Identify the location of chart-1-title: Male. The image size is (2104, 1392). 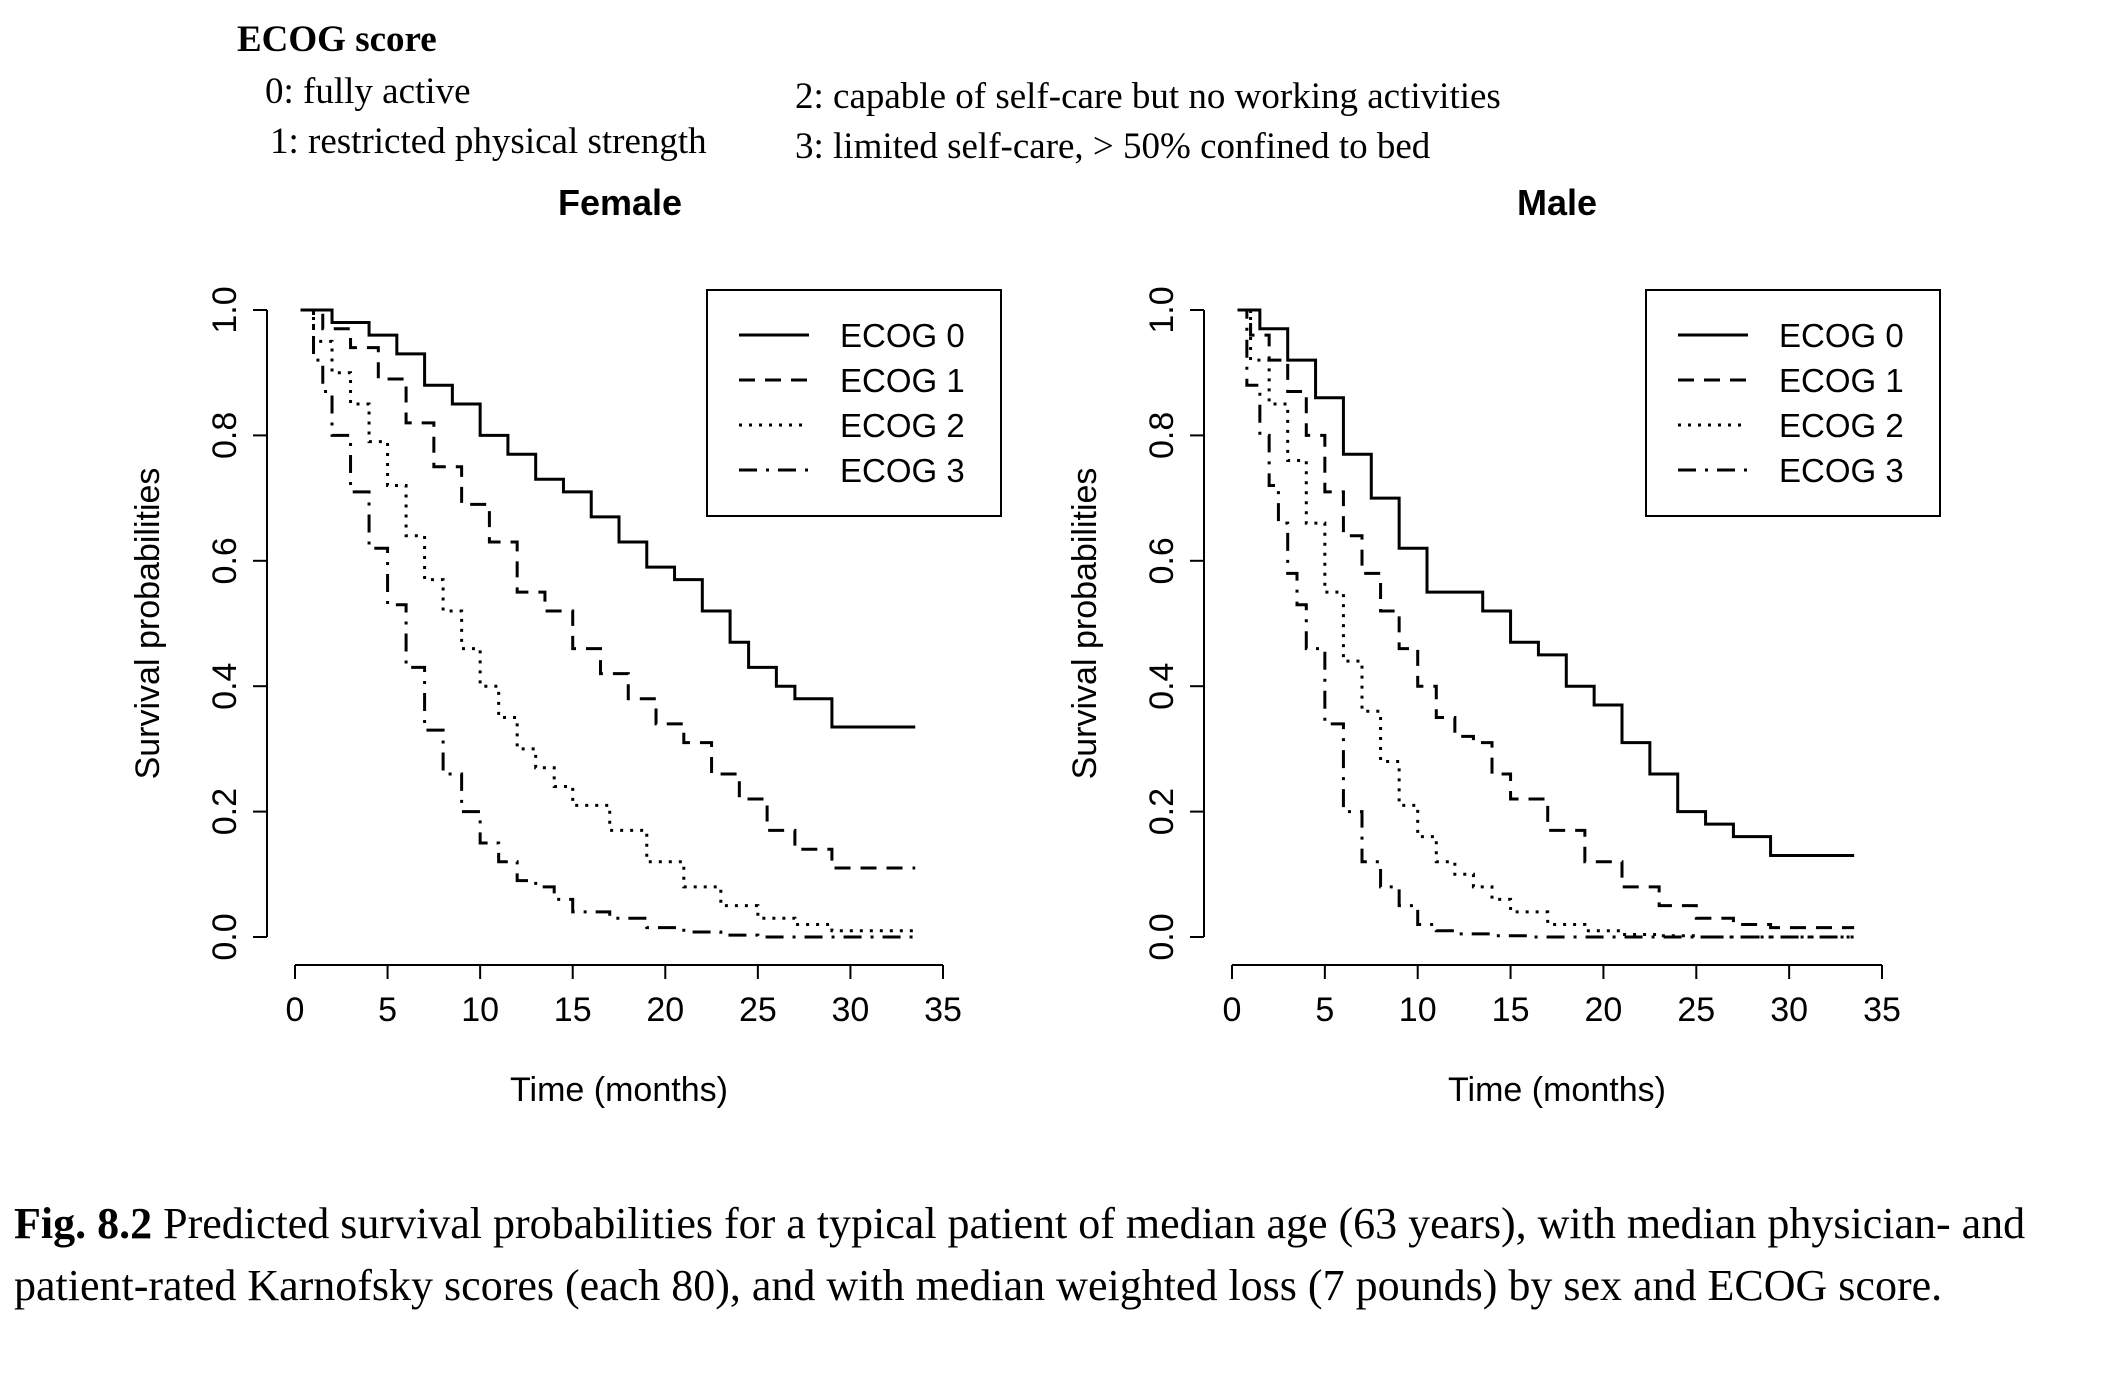
(1557, 202).